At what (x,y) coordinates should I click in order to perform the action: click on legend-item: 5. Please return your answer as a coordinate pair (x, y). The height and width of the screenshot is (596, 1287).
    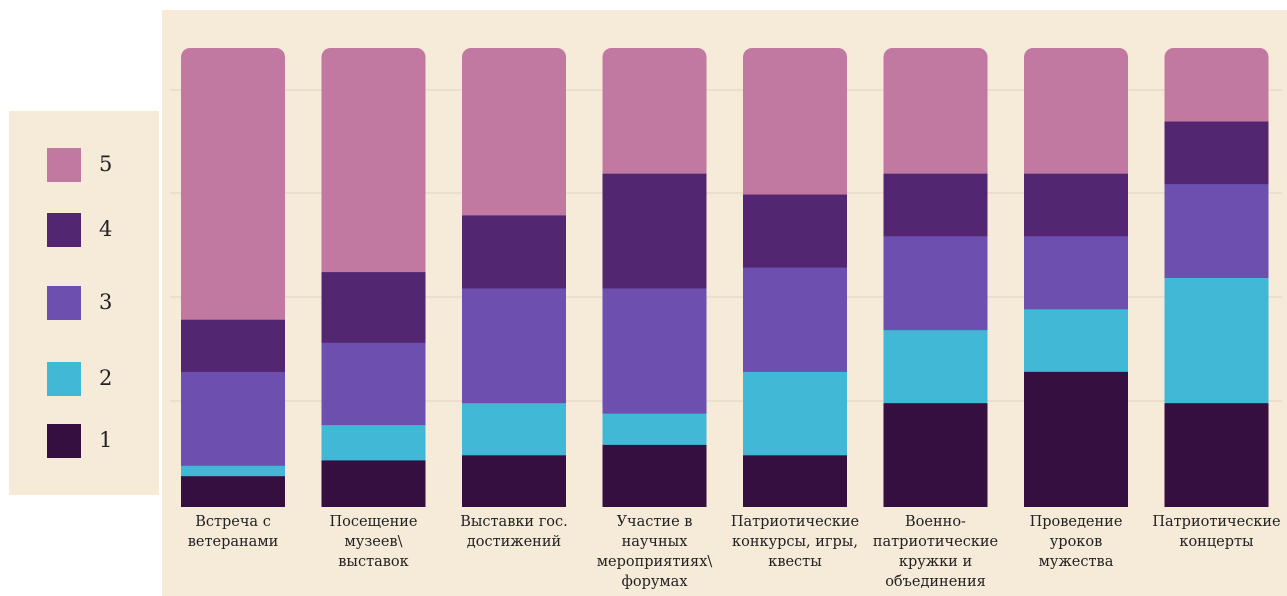
    Looking at the image, I should click on (97, 165).